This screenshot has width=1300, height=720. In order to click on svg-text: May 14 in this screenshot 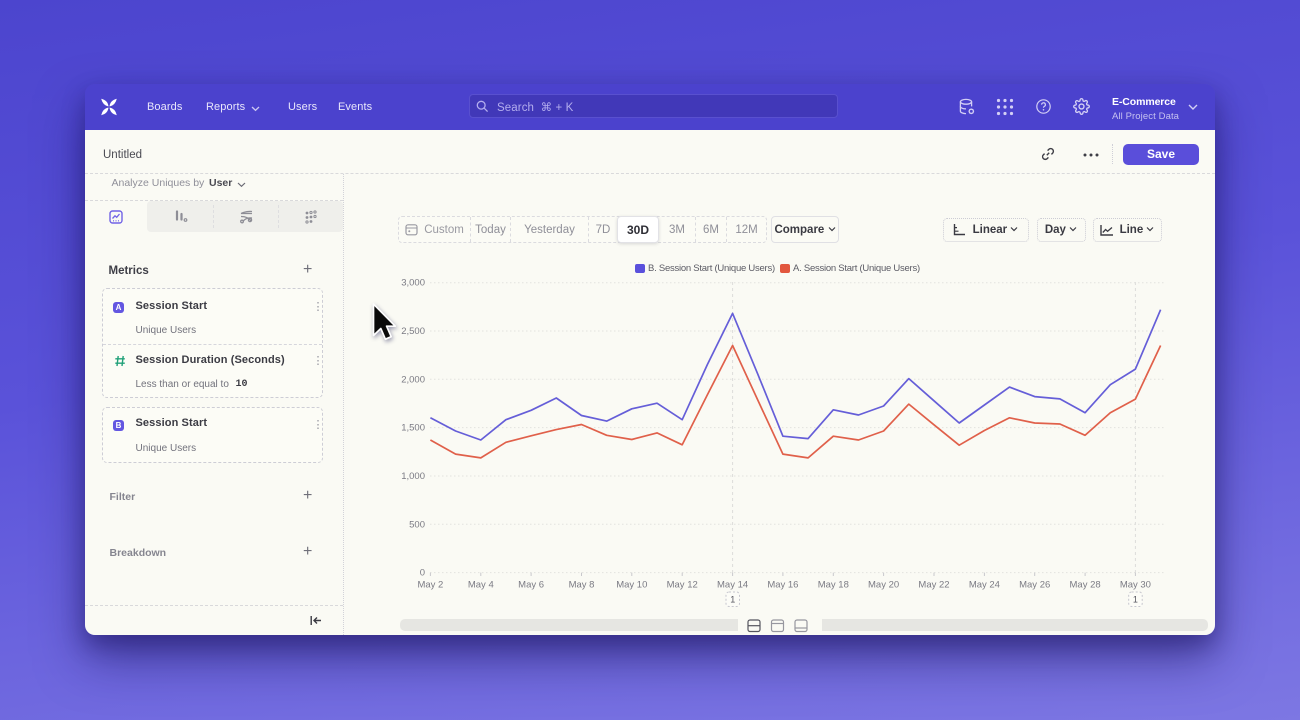, I will do `click(732, 585)`.